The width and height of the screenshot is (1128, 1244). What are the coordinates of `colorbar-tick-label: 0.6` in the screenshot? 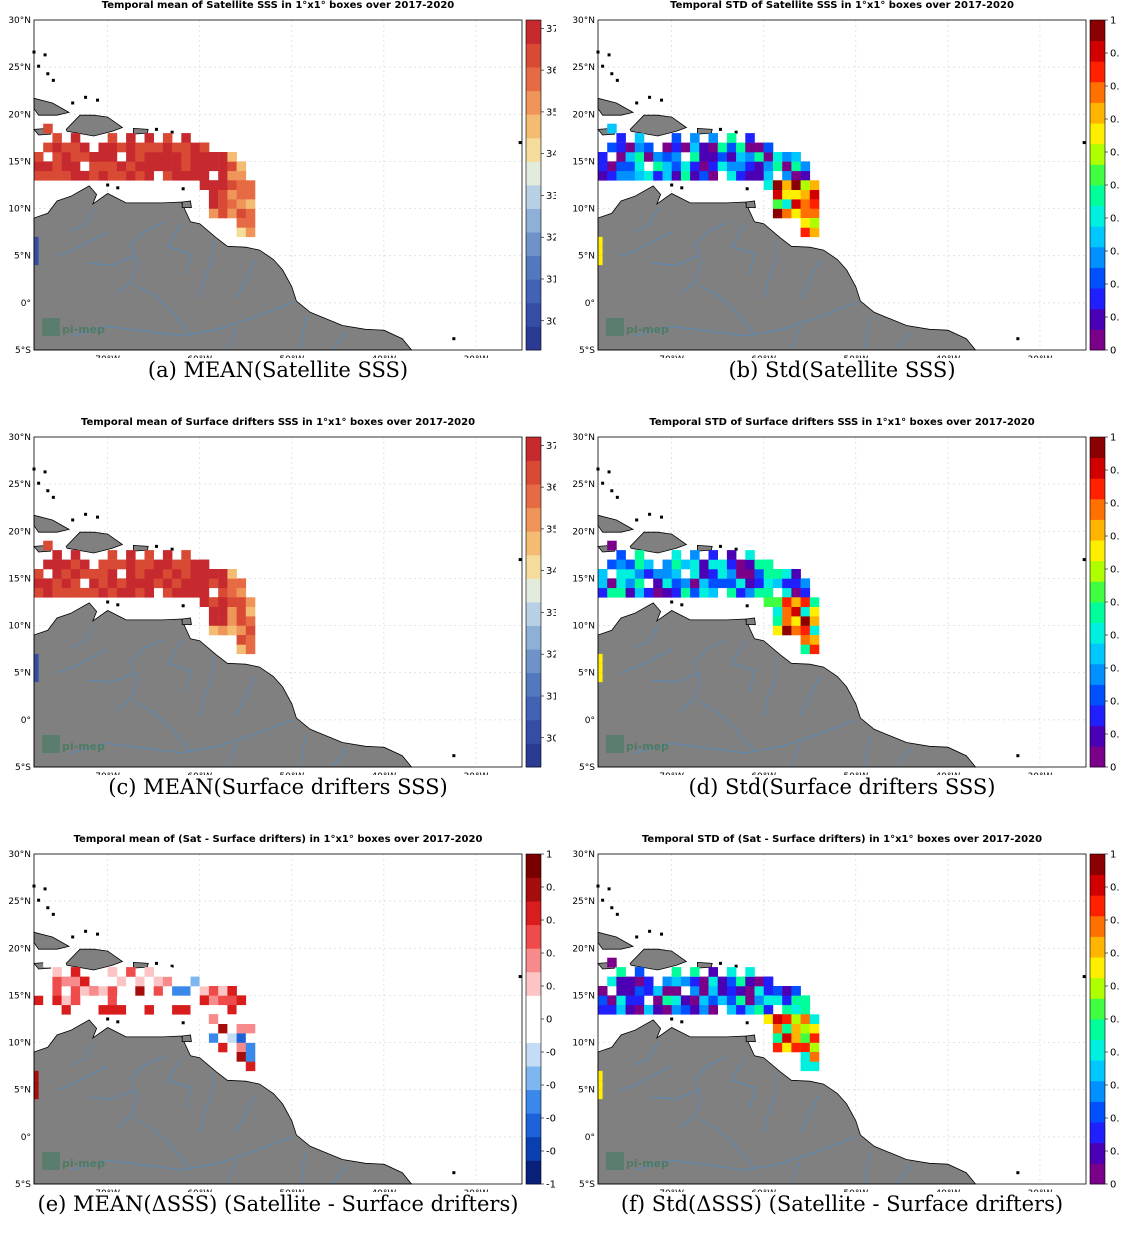 It's located at (1115, 987).